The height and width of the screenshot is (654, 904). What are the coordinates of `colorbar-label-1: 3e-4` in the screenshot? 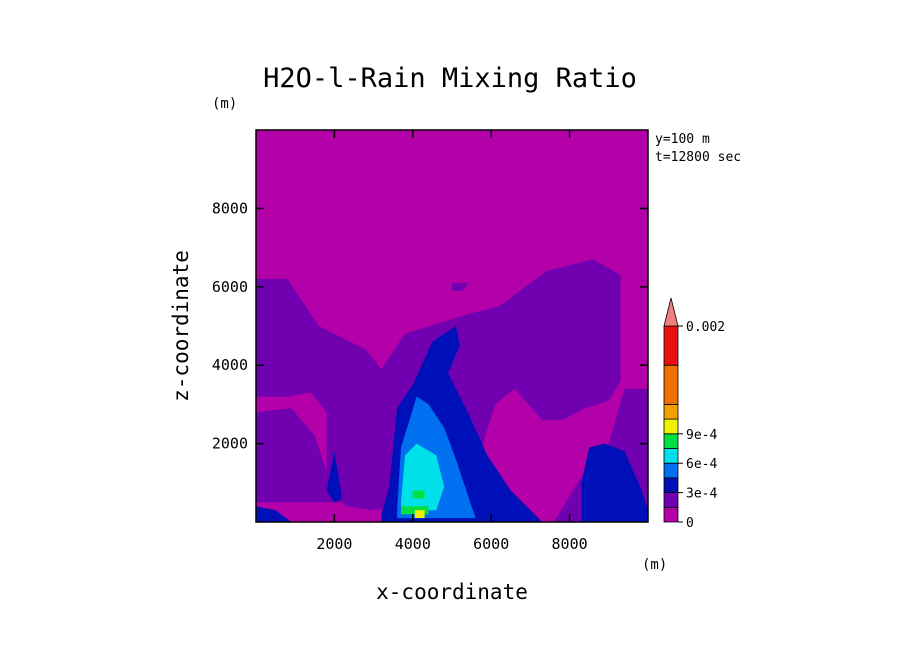 It's located at (701, 494).